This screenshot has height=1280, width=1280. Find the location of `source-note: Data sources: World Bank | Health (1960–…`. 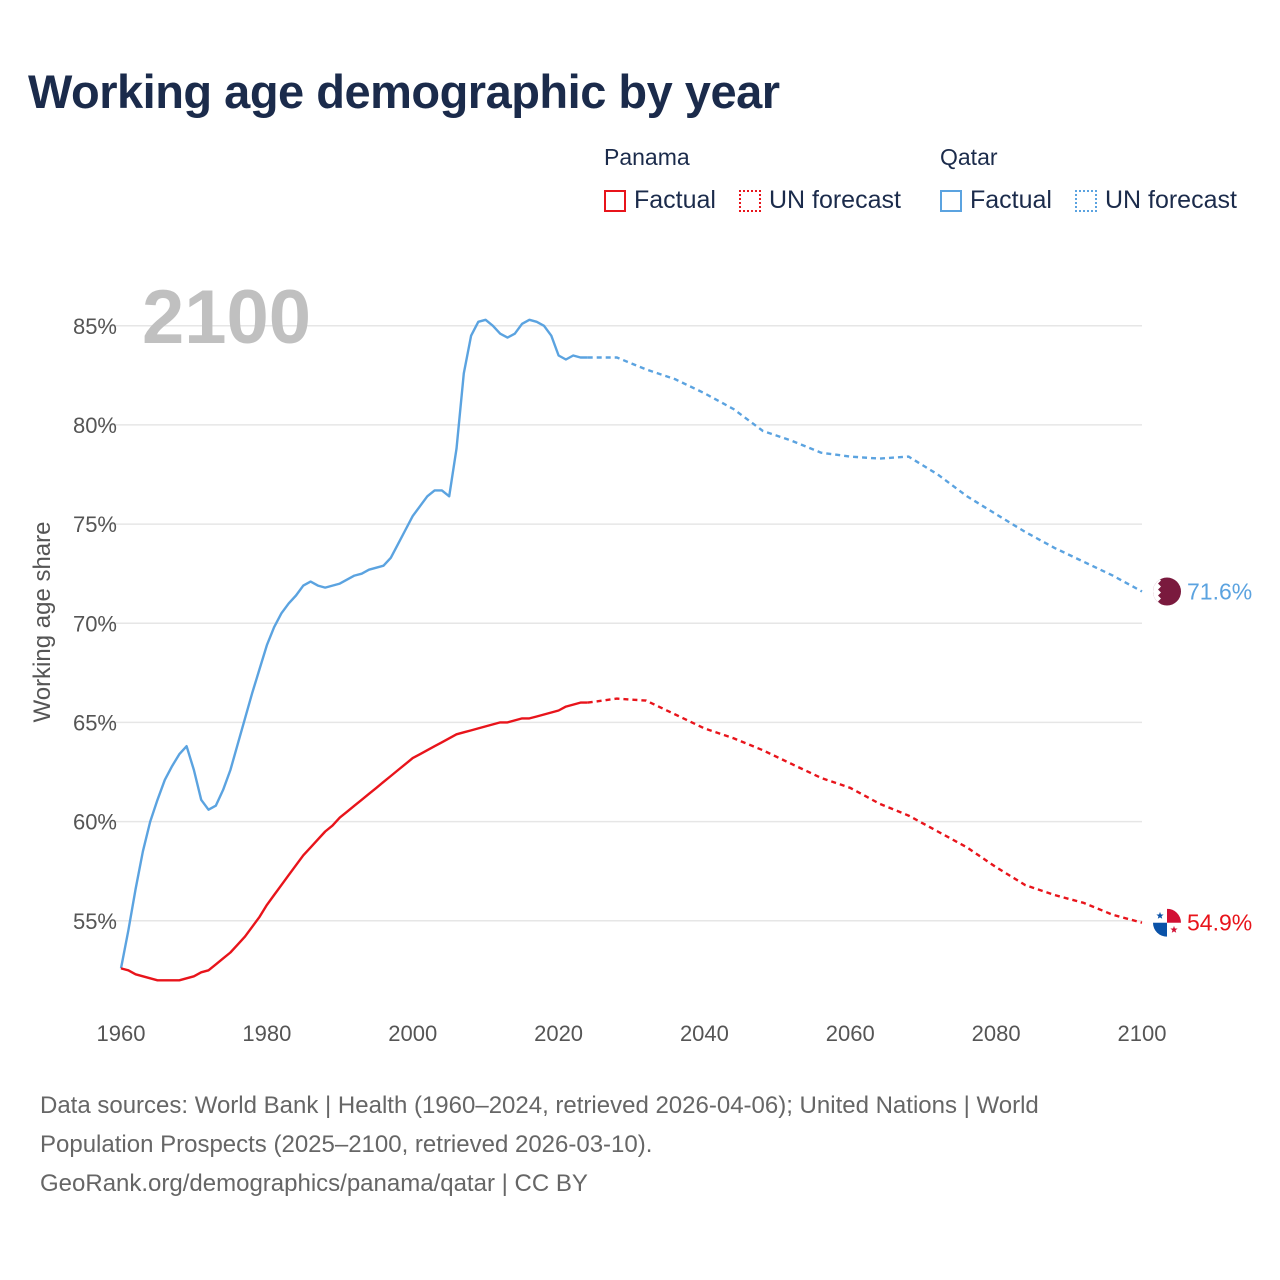

source-note: Data sources: World Bank | Health (1960–… is located at coordinates (640, 1144).